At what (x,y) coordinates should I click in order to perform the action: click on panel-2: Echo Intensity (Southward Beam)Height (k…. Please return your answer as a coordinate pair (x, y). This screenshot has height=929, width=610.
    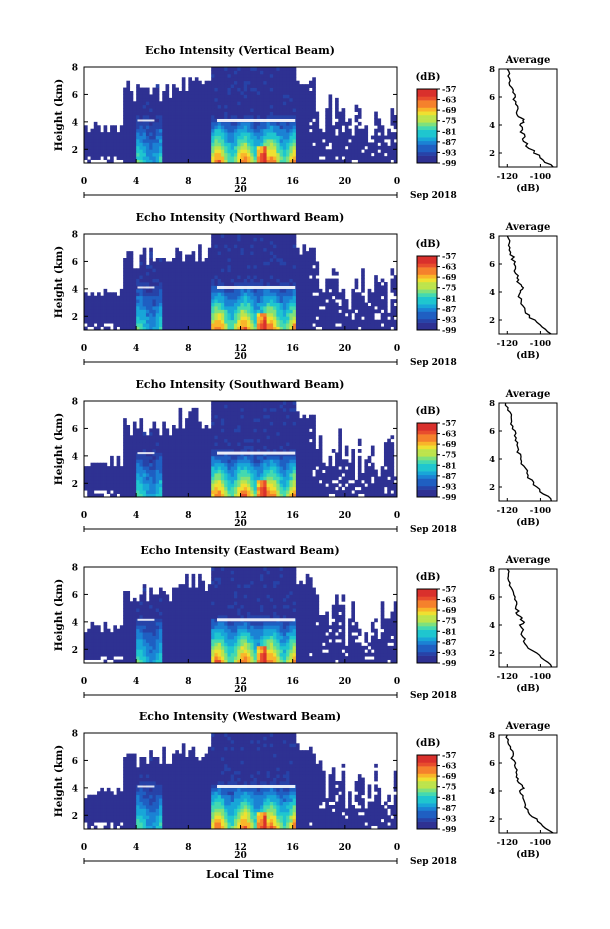
    Looking at the image, I should click on (305, 456).